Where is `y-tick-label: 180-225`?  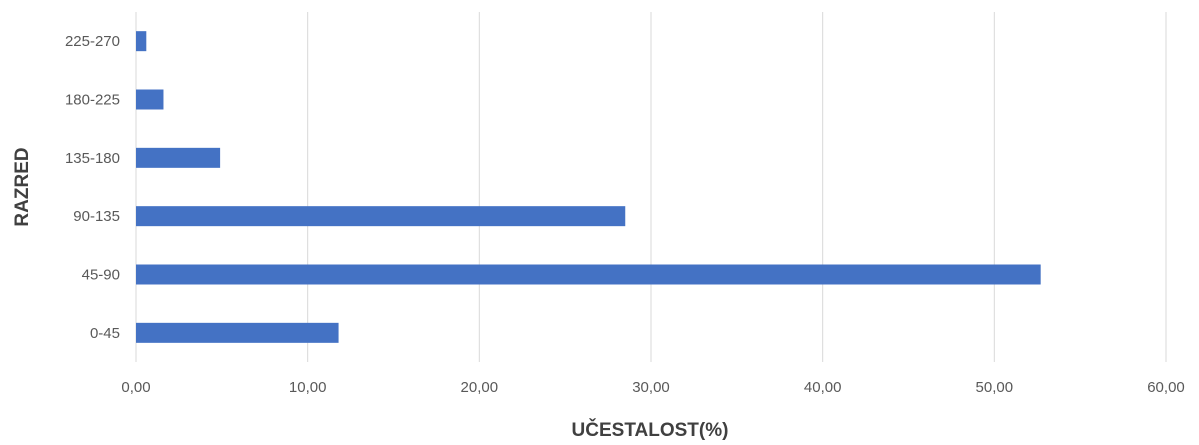 y-tick-label: 180-225 is located at coordinates (92, 100).